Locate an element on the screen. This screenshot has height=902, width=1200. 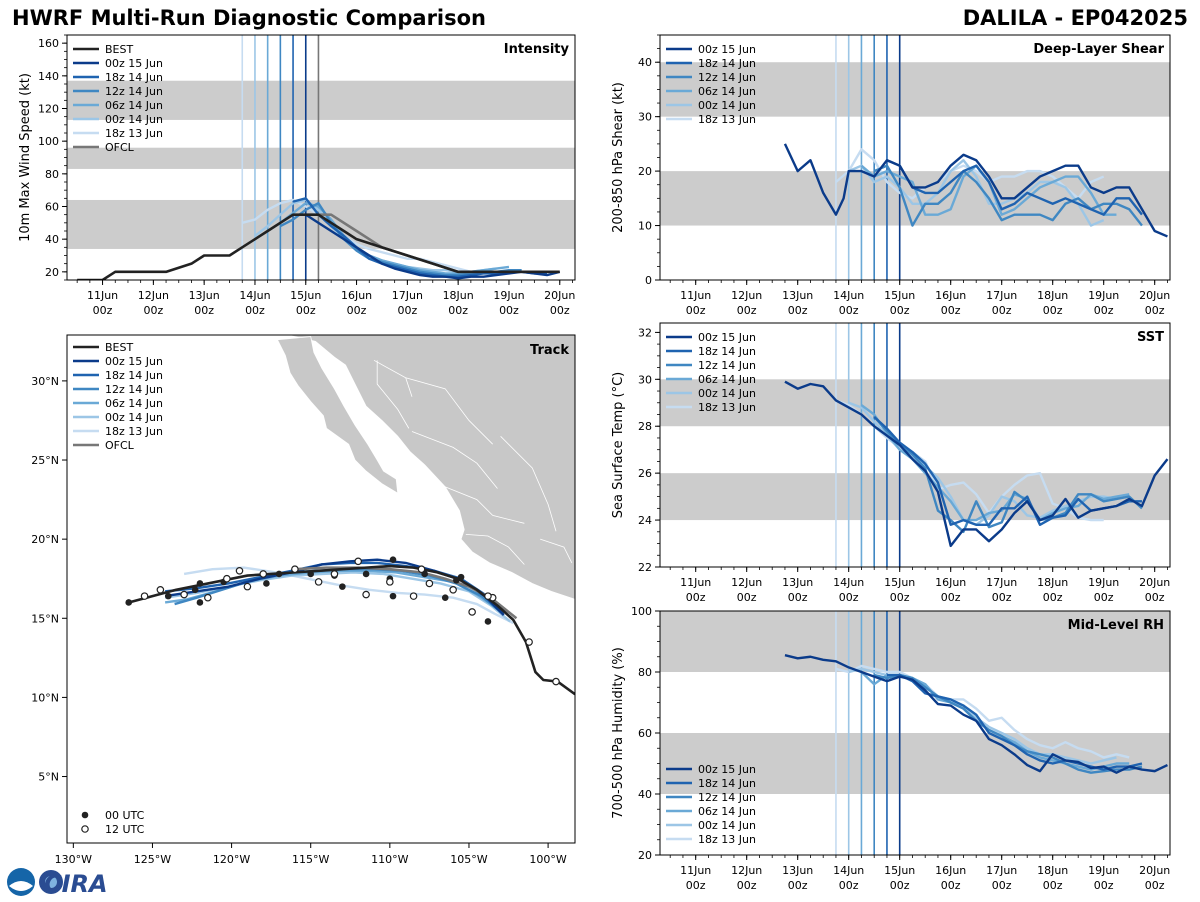
logo-area: CIRA is located at coordinates (61, 884).